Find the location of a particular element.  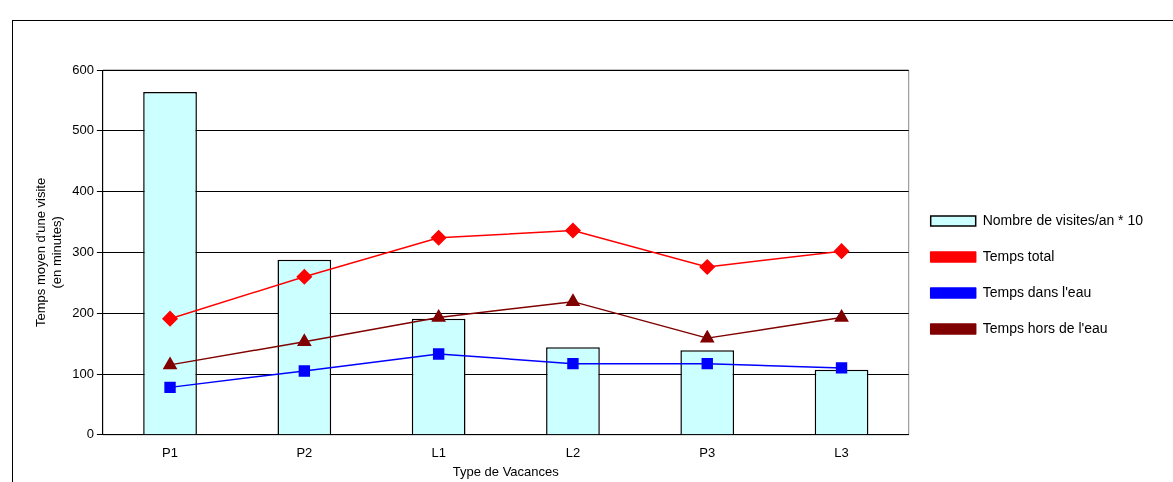

x-tick-label: P3 is located at coordinates (707, 453).